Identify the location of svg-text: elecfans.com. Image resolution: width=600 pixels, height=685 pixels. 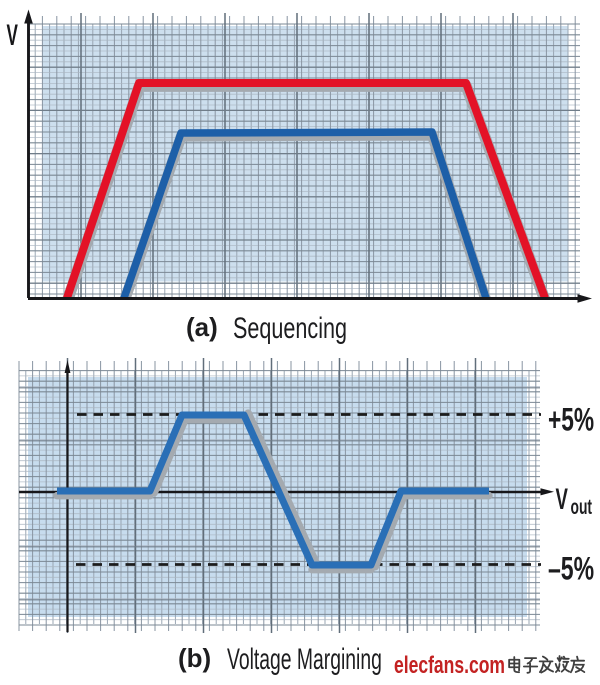
(449, 665).